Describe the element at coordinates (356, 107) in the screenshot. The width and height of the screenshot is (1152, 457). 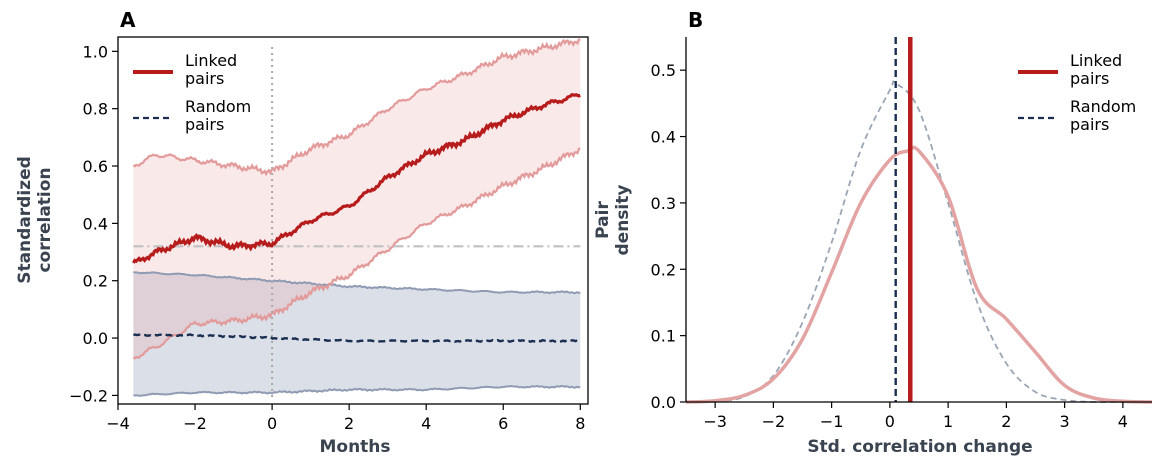
I see `linked-pairs-upper-bound` at that location.